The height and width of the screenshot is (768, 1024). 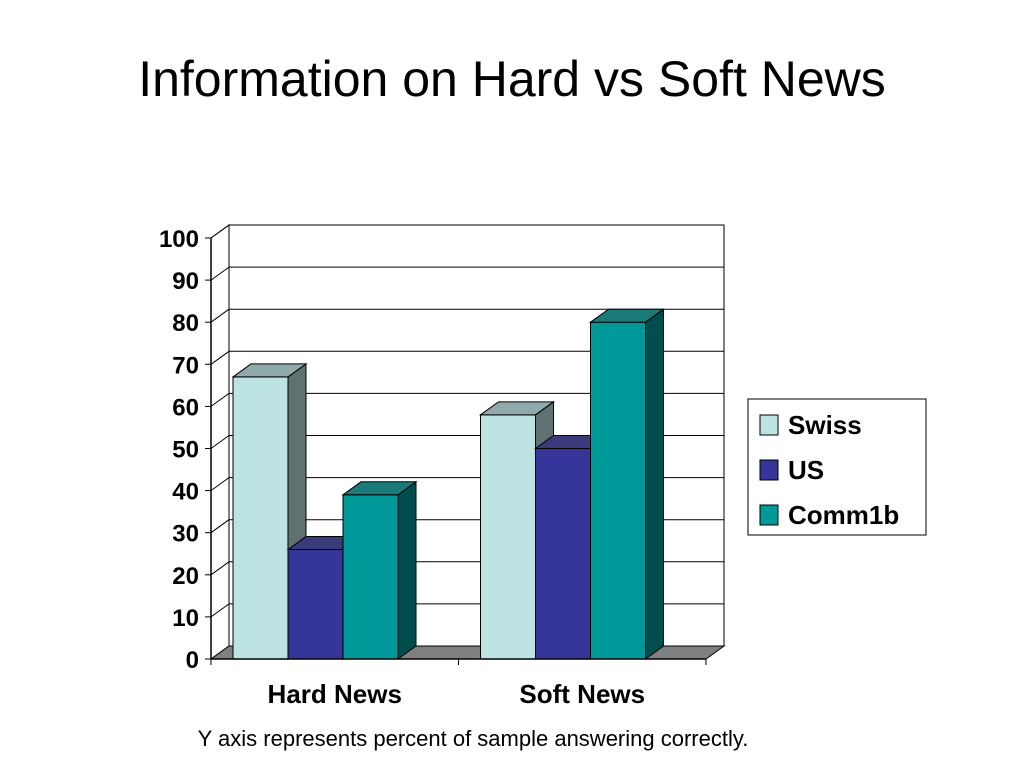 I want to click on y-tick-label: 50, so click(x=185, y=450).